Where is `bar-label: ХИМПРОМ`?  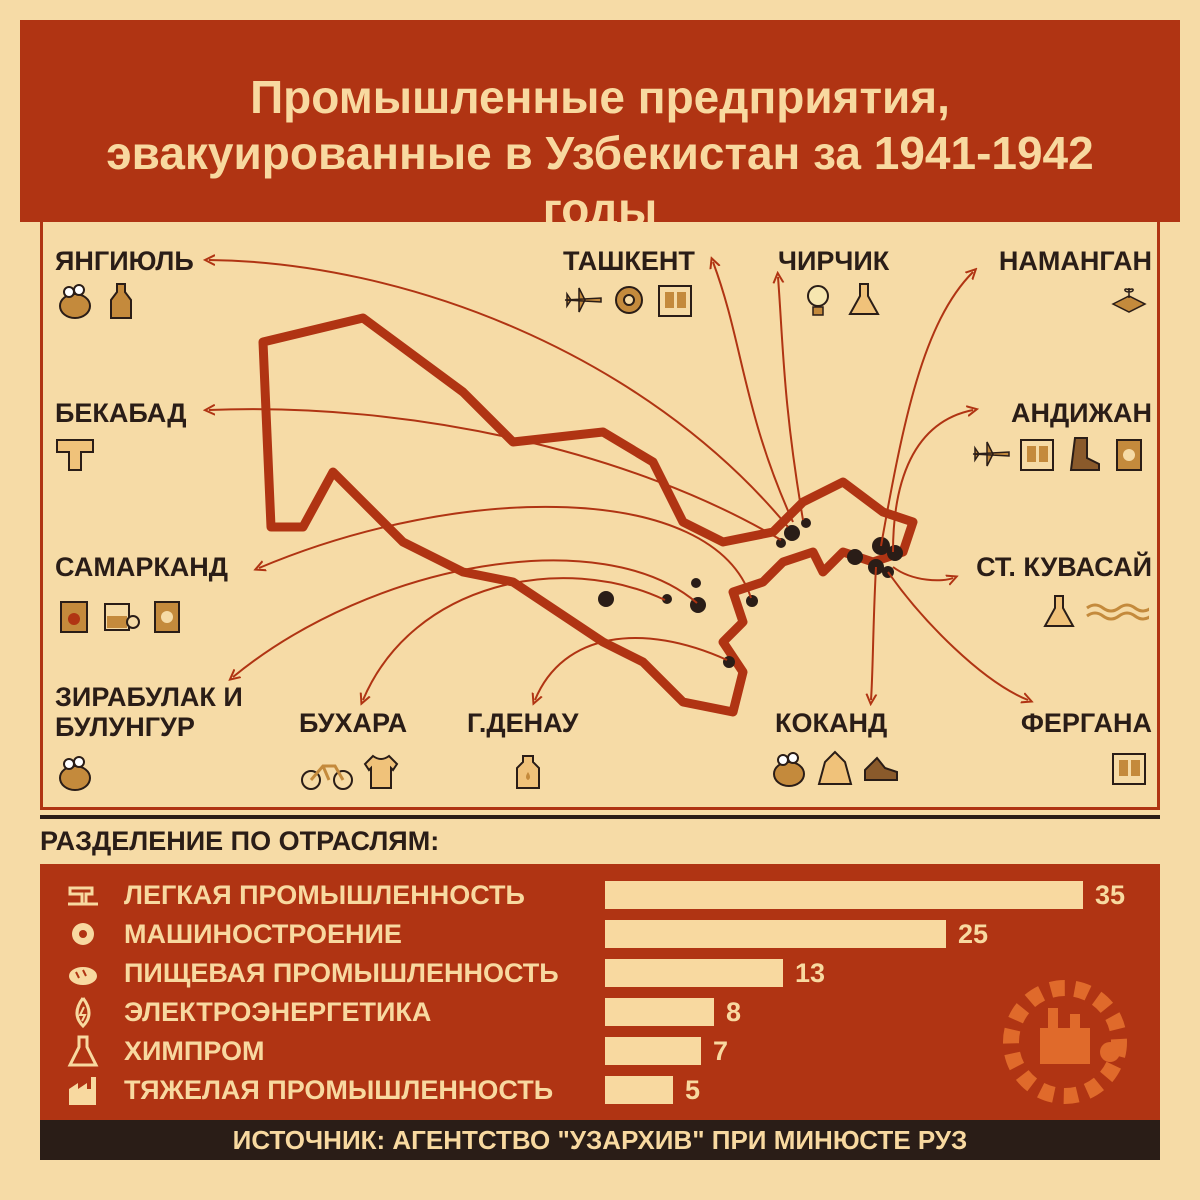
bar-label: ХИМПРОМ is located at coordinates (194, 1051).